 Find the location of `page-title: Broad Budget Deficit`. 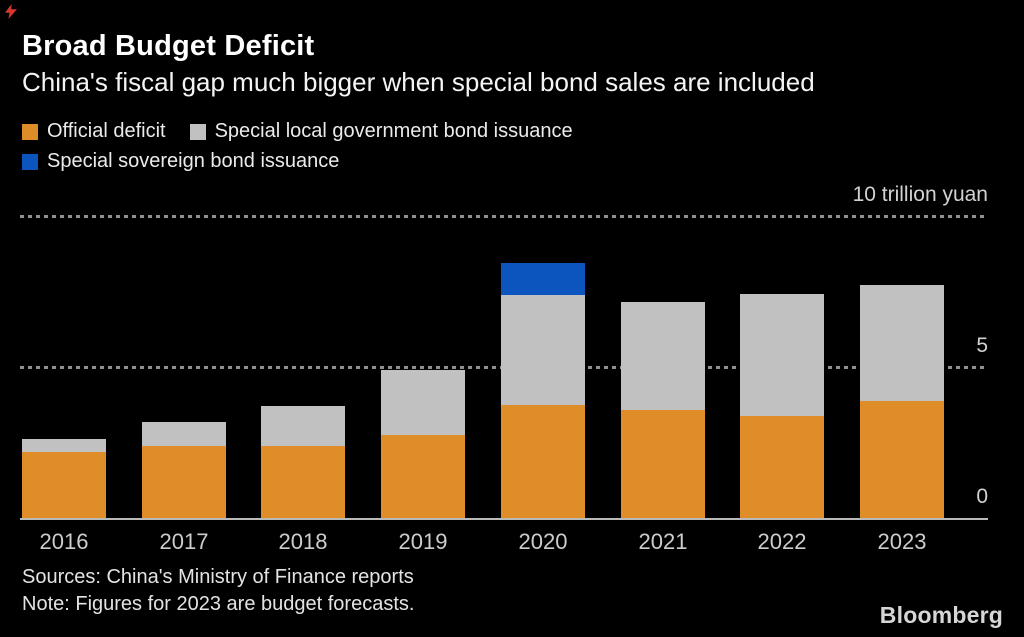

page-title: Broad Budget Deficit is located at coordinates (168, 46).